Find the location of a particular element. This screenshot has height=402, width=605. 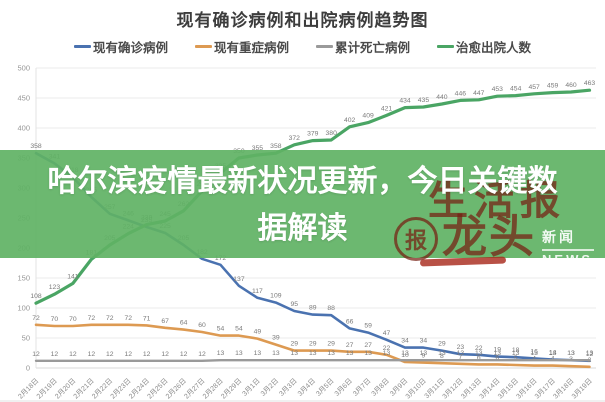

y-axis-tick-label: 400 is located at coordinates (23, 128).